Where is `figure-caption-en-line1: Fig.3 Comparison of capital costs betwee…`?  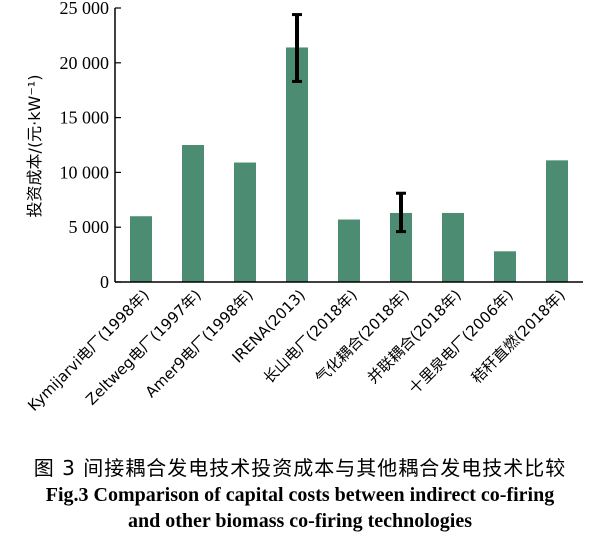
figure-caption-en-line1: Fig.3 Comparison of capital costs betwee… is located at coordinates (300, 495).